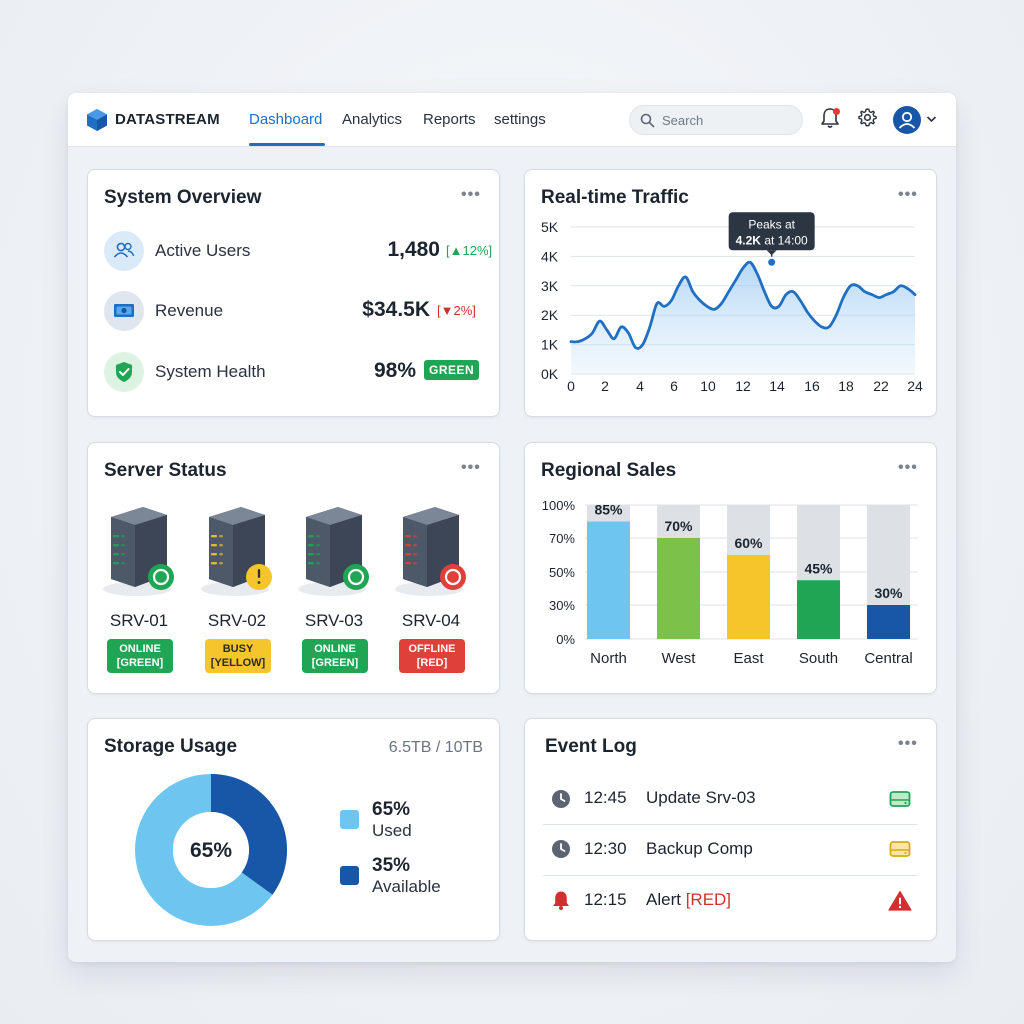  What do you see at coordinates (608, 658) in the screenshot?
I see `x-category-label: North` at bounding box center [608, 658].